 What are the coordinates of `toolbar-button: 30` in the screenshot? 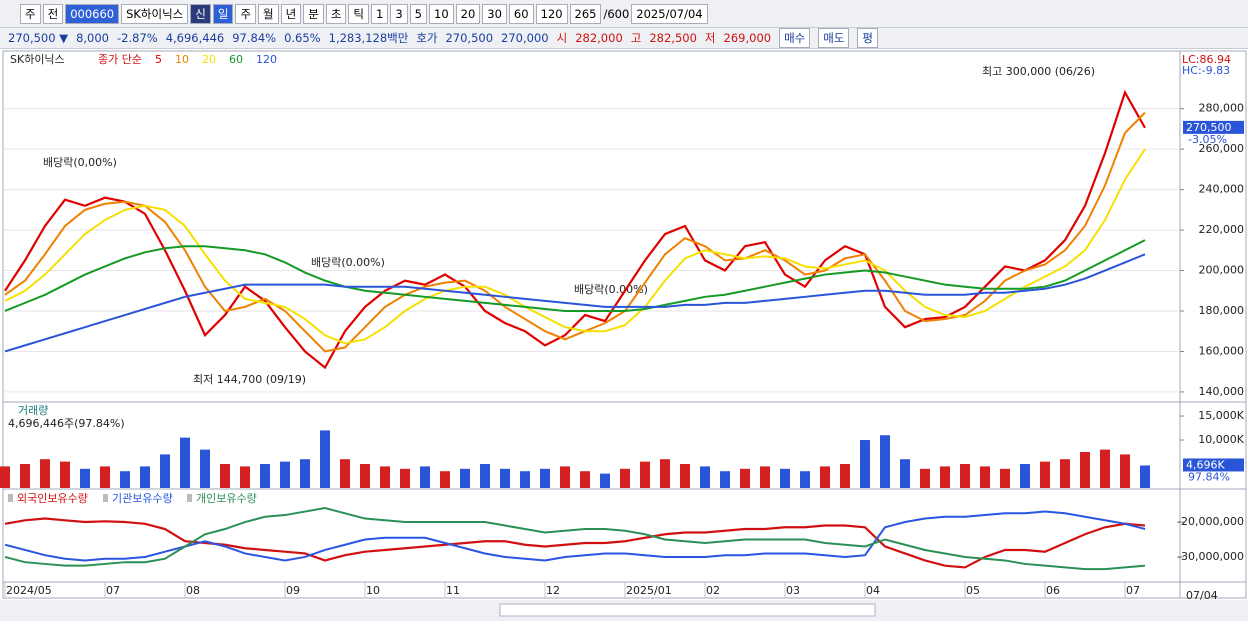 It's located at (494, 13).